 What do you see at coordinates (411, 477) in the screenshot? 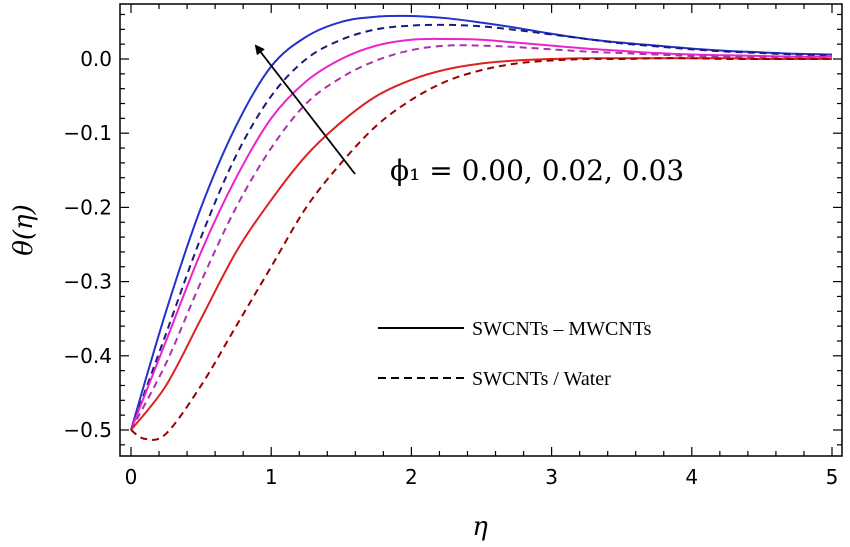
I see `x-tick-label: 2` at bounding box center [411, 477].